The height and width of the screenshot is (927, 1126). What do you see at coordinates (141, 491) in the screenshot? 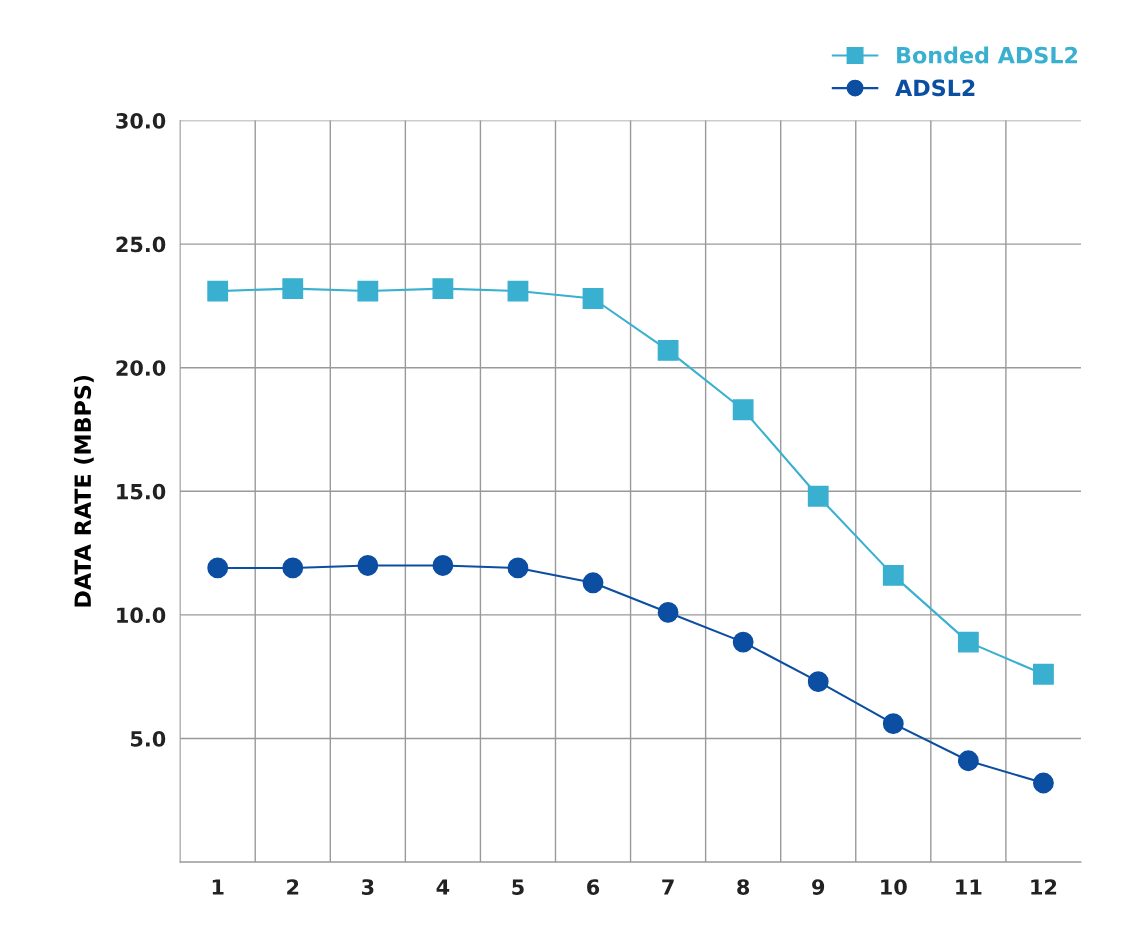
I see `y-tick-label: 15.0` at bounding box center [141, 491].